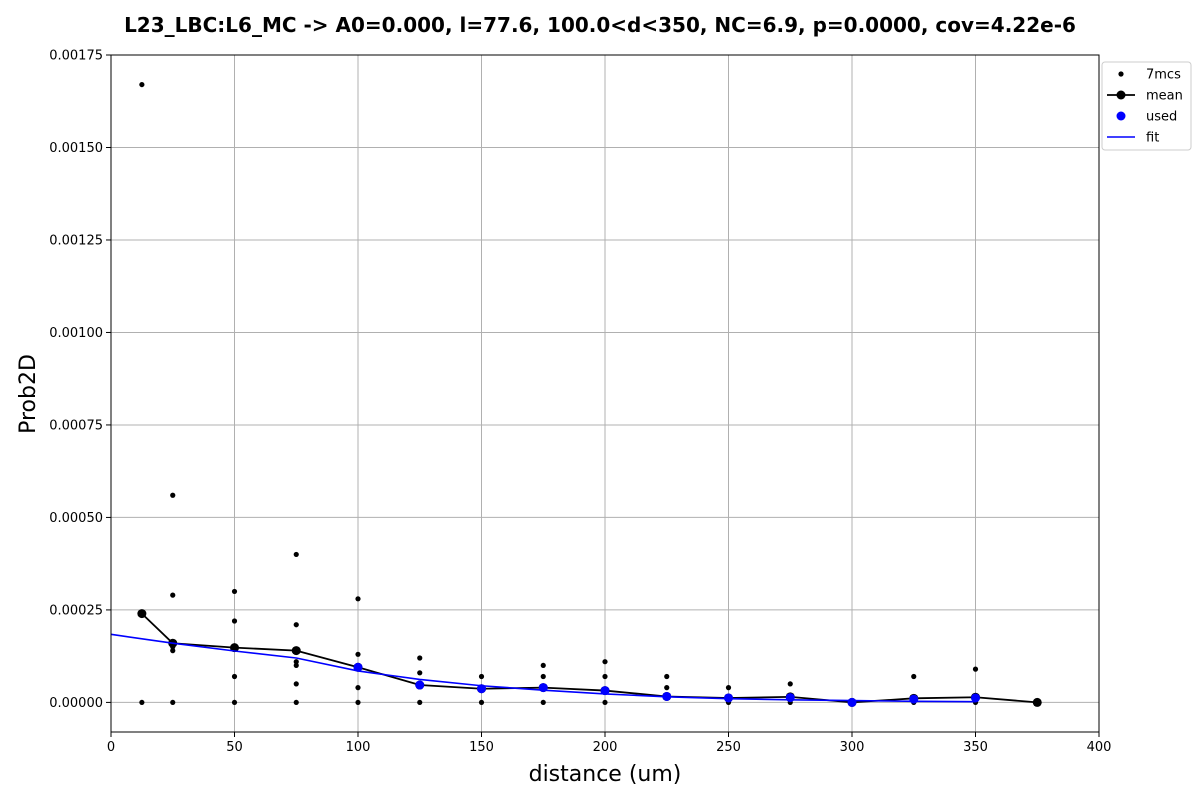  Describe the element at coordinates (1121, 95) in the screenshot. I see `legend-marker-mean` at that location.